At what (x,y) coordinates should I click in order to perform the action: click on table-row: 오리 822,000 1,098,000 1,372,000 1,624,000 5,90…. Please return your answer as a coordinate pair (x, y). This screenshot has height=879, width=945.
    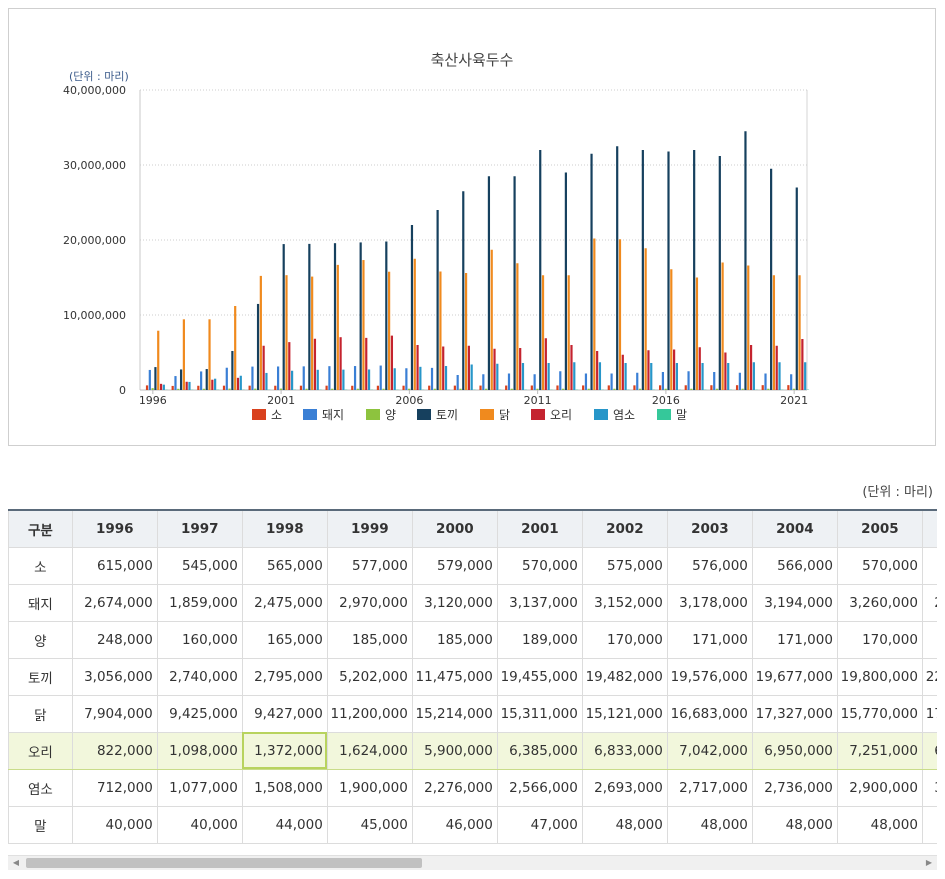
    Looking at the image, I should click on (472, 750).